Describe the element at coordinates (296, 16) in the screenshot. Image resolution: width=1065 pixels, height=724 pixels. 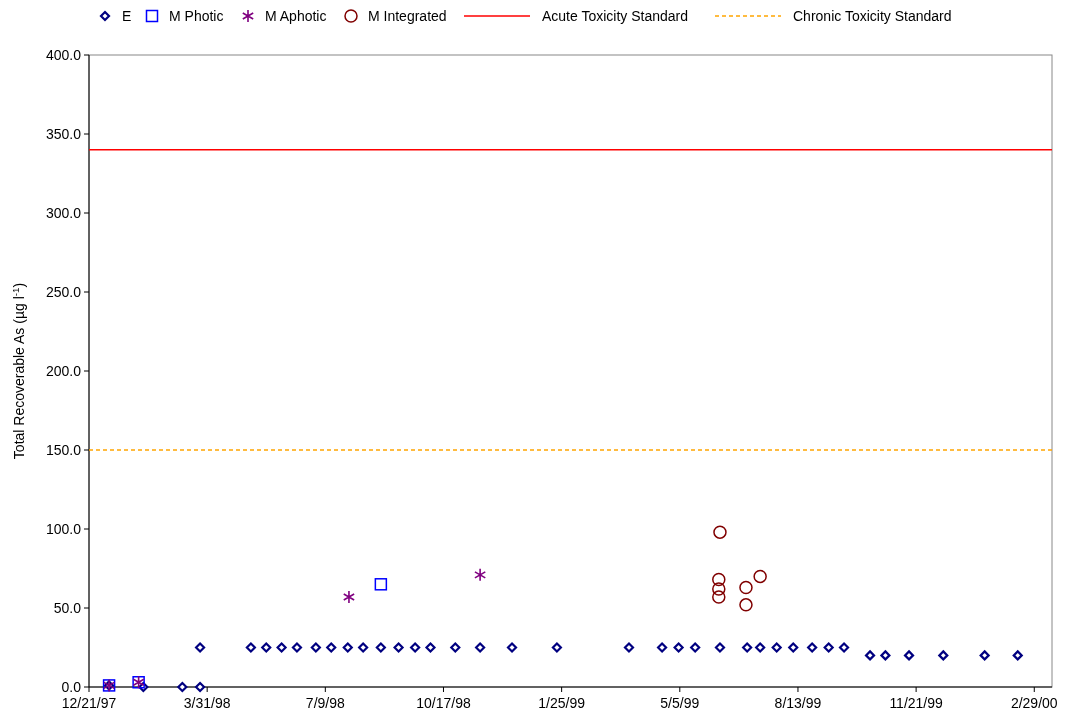
I see `legend-label: M Aphotic` at that location.